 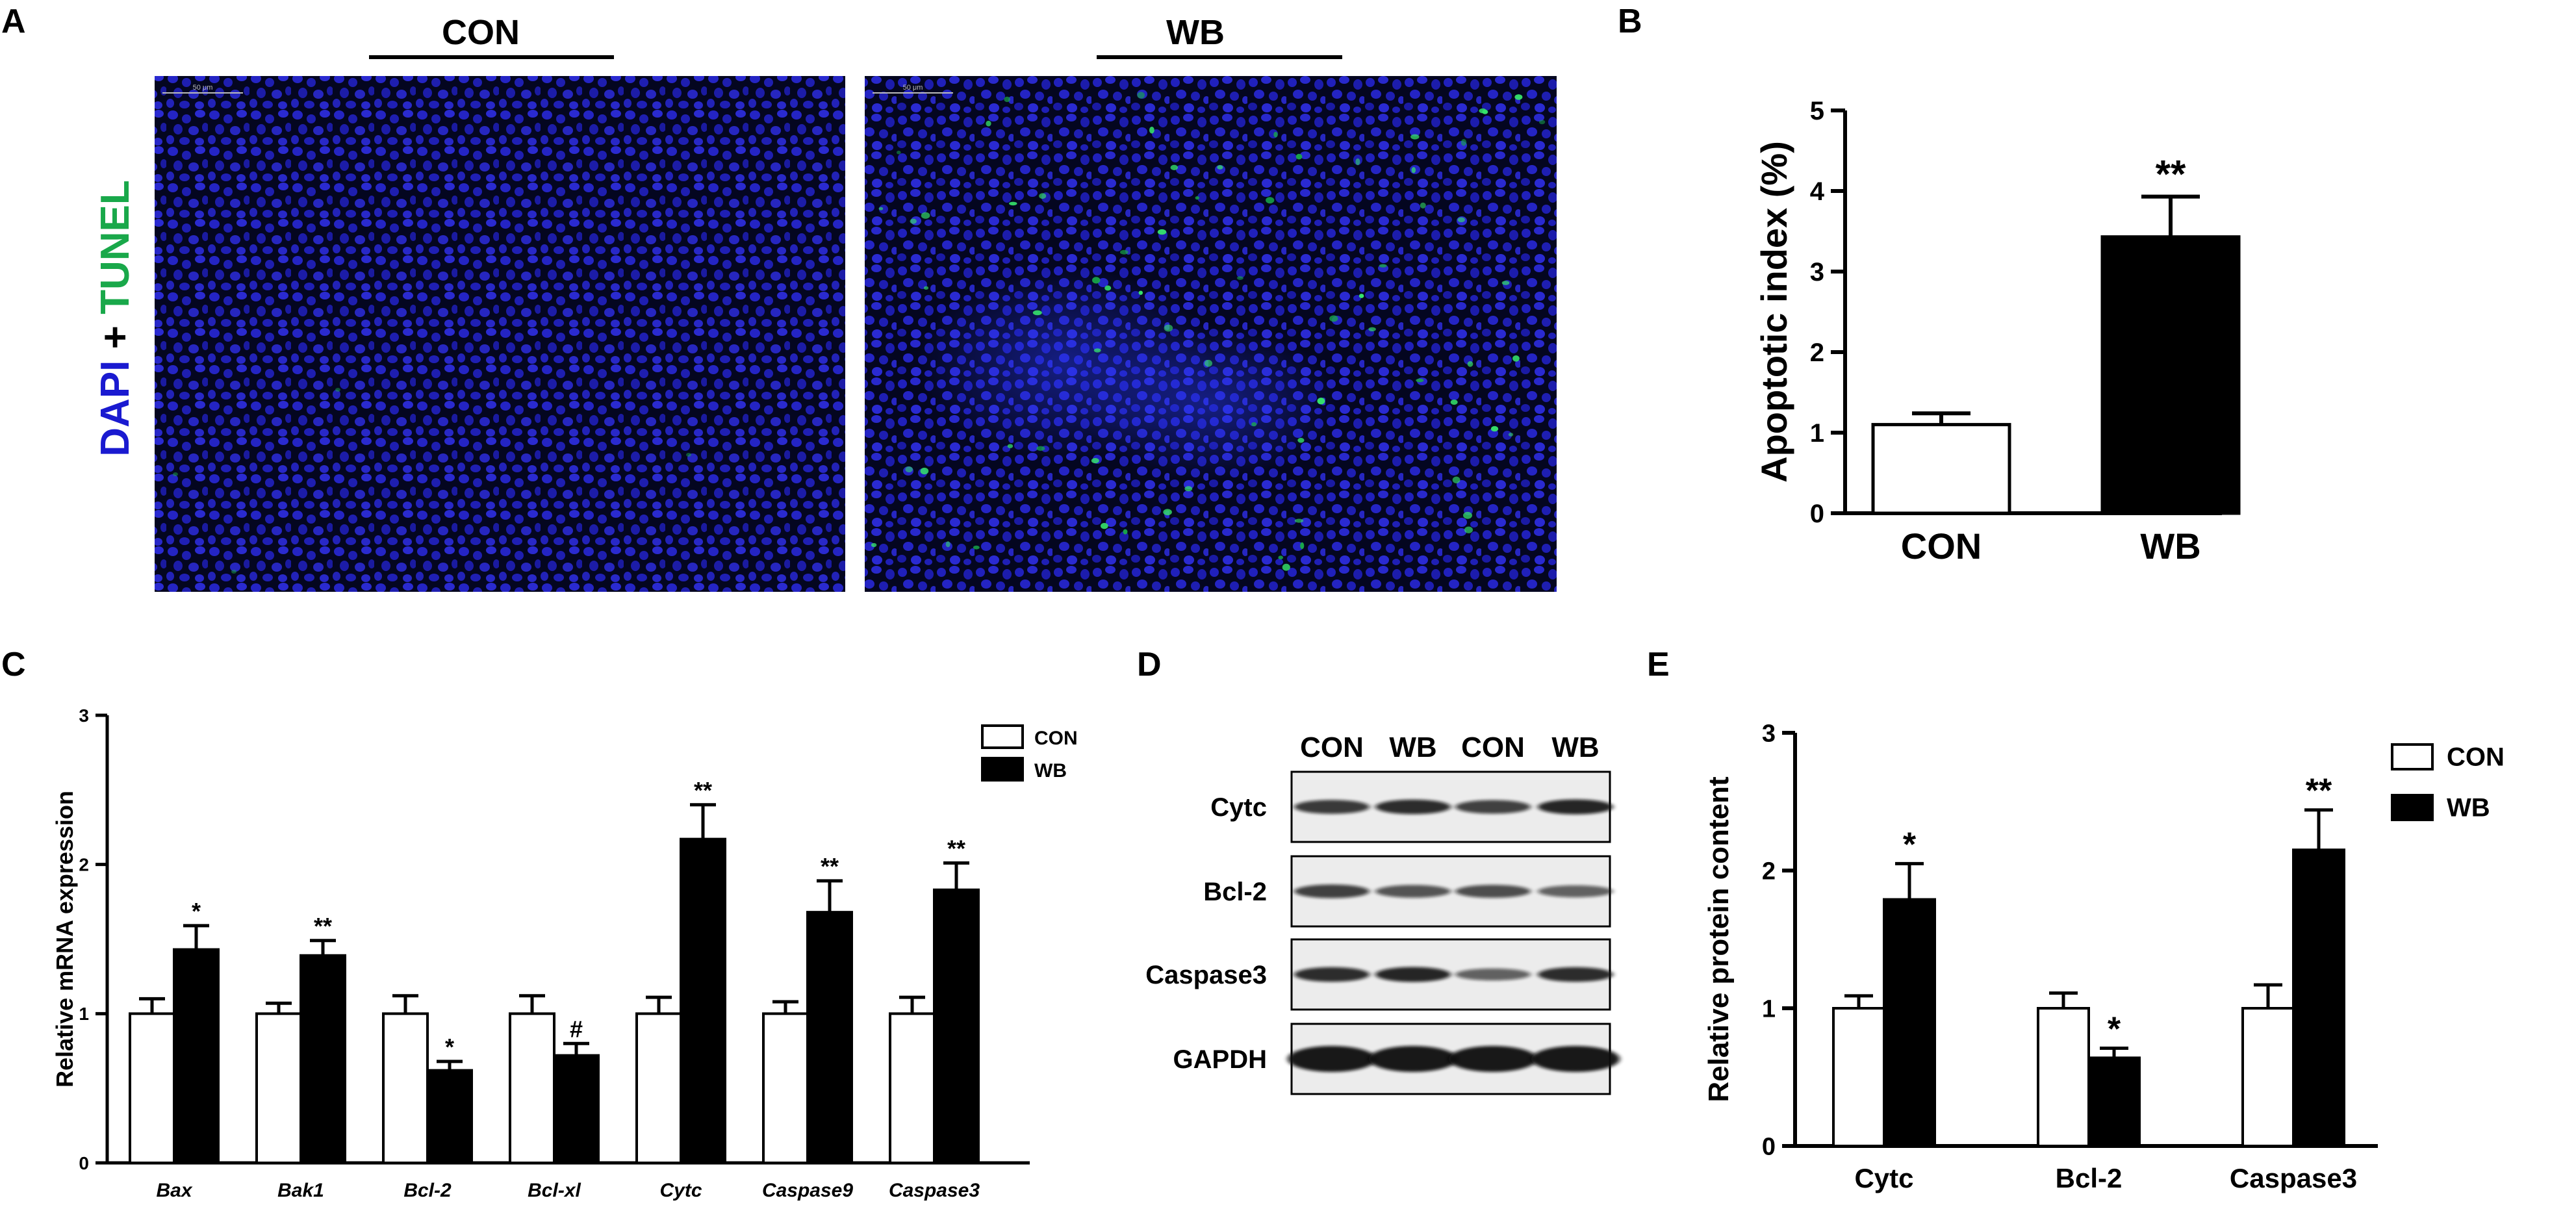 I want to click on stain-tunel: TUNEL, so click(x=115, y=247).